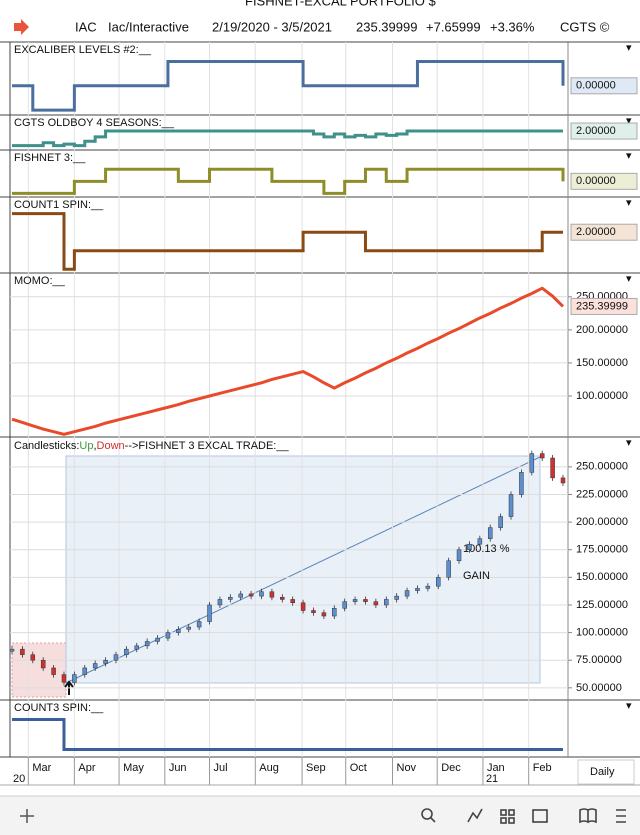 The image size is (640, 835). I want to click on panel-title: CGTS OLDBOY 4 SEASONS:__, so click(94, 123).